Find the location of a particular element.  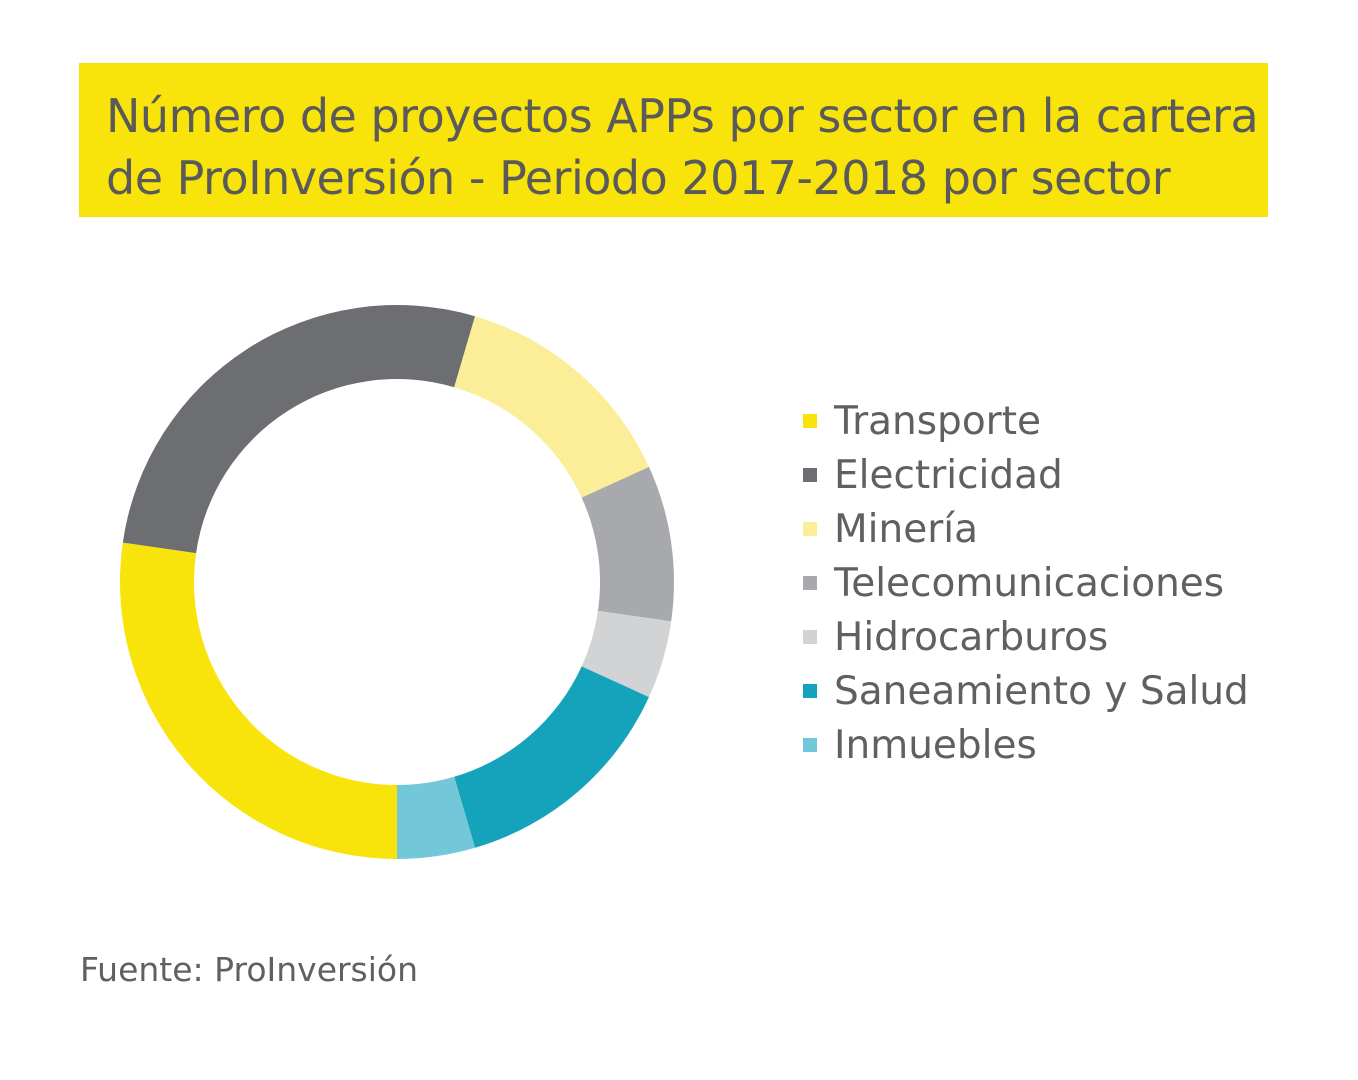

legend-item: Saneamiento y Salud is located at coordinates (1026, 691).